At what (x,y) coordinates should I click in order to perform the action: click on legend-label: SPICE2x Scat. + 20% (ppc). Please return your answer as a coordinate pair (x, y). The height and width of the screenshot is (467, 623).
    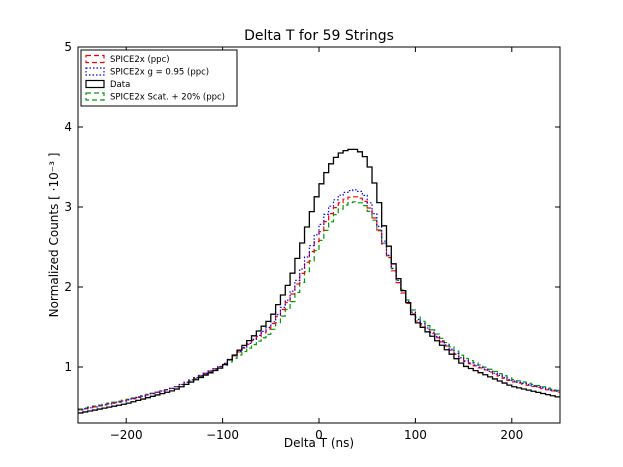
    Looking at the image, I should click on (167, 98).